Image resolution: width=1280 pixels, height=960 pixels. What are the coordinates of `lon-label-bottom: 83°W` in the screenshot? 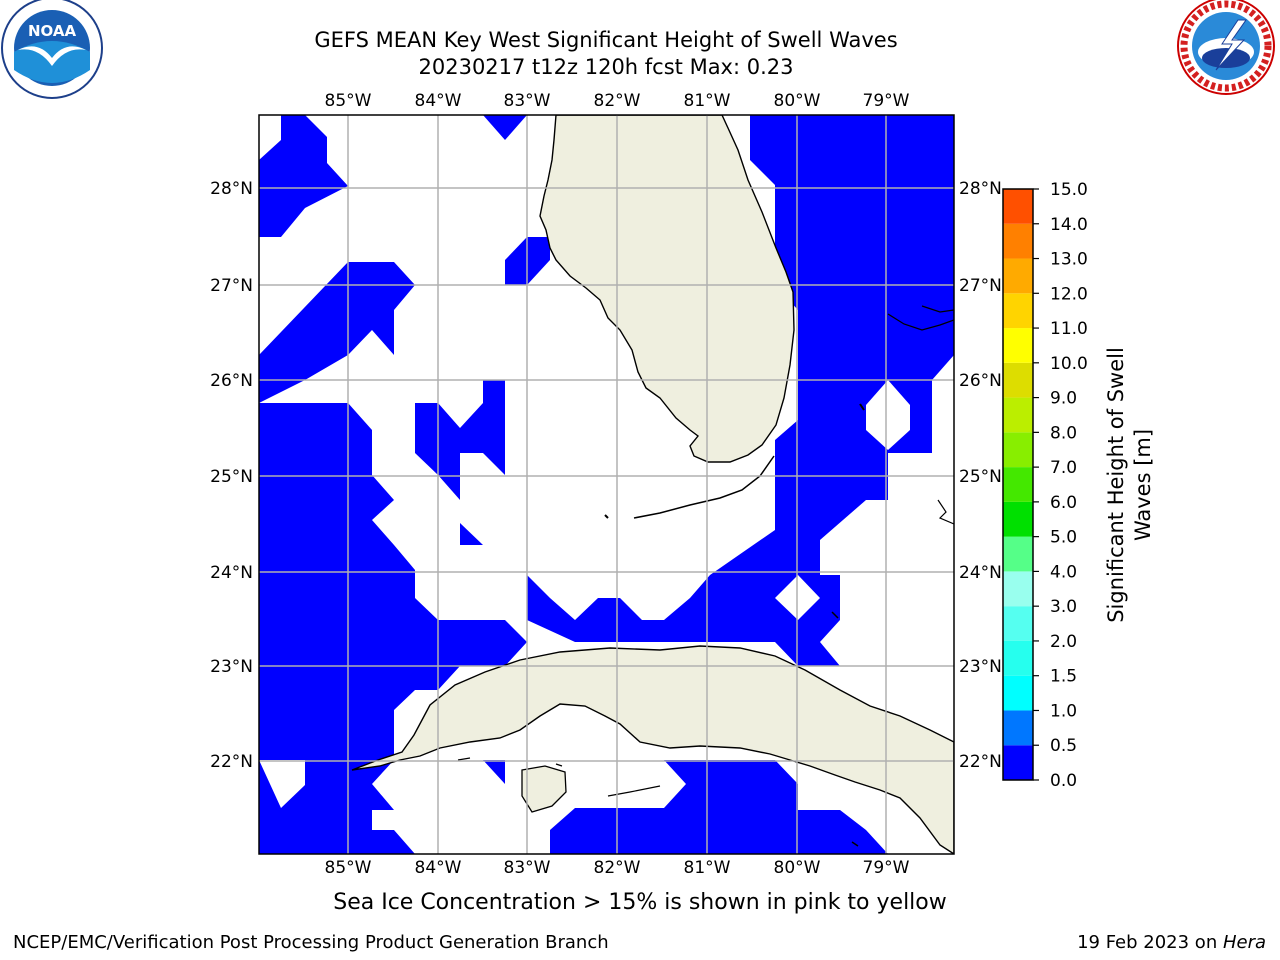 It's located at (527, 868).